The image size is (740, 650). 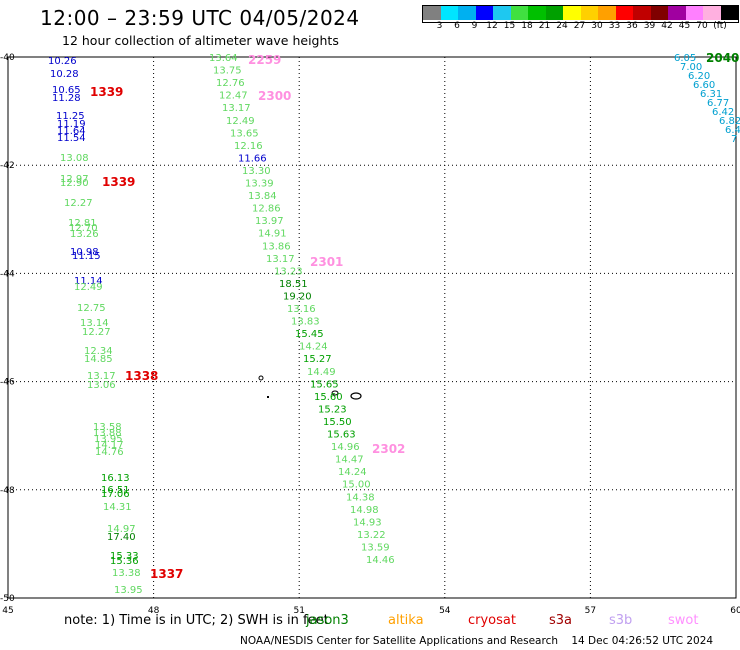 What do you see at coordinates (66, 90) in the screenshot?
I see `wave-height-label: 10.65` at bounding box center [66, 90].